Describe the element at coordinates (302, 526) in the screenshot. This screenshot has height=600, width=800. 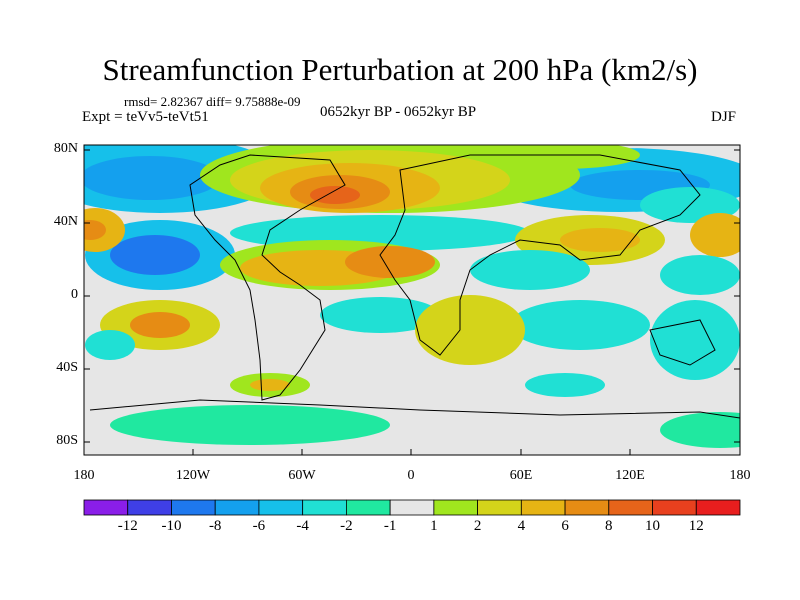
I see `colorbar-label: -4` at that location.